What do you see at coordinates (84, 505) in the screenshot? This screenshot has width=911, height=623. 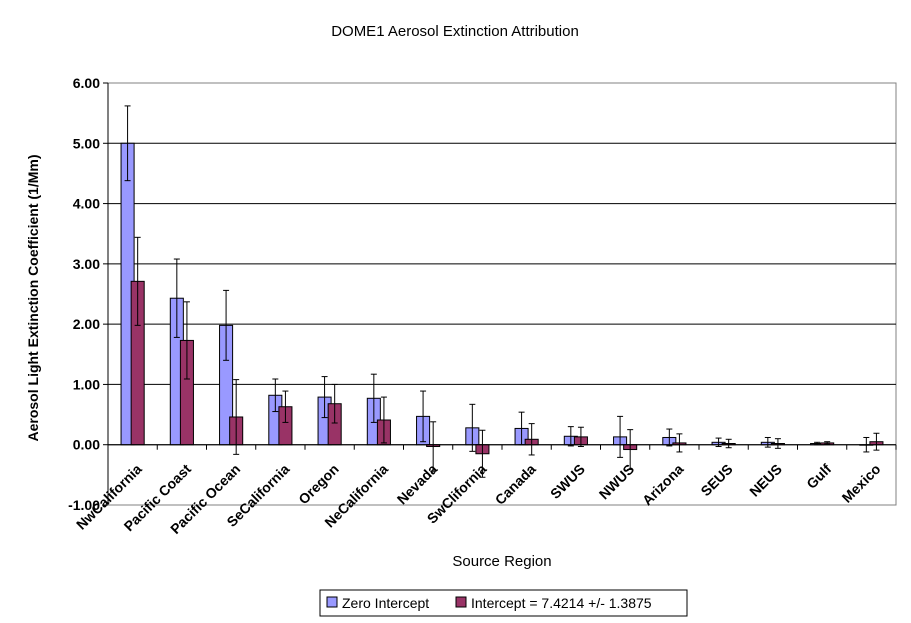 I see `y-tick-label: -1.00` at bounding box center [84, 505].